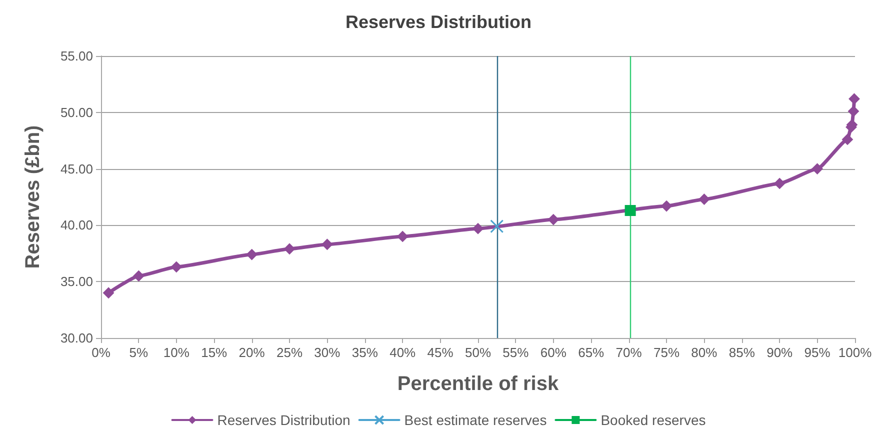 The image size is (877, 434). What do you see at coordinates (817, 352) in the screenshot?
I see `x-tick-label: 95%` at bounding box center [817, 352].